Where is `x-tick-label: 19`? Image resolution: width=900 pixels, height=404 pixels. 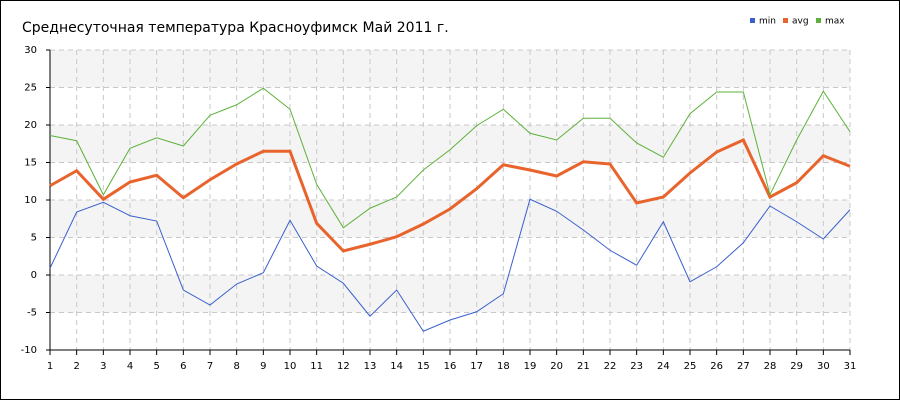
x-tick-label: 19 is located at coordinates (530, 366).